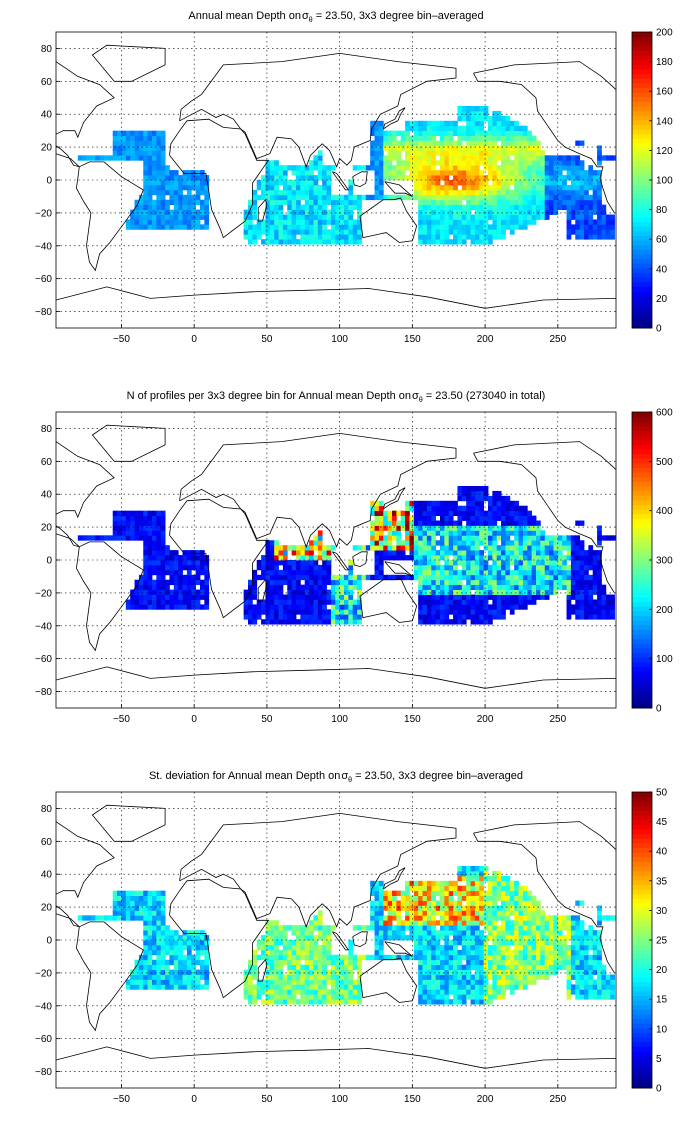 The width and height of the screenshot is (696, 1140). Describe the element at coordinates (121, 339) in the screenshot. I see `x-tick-label: −50` at that location.